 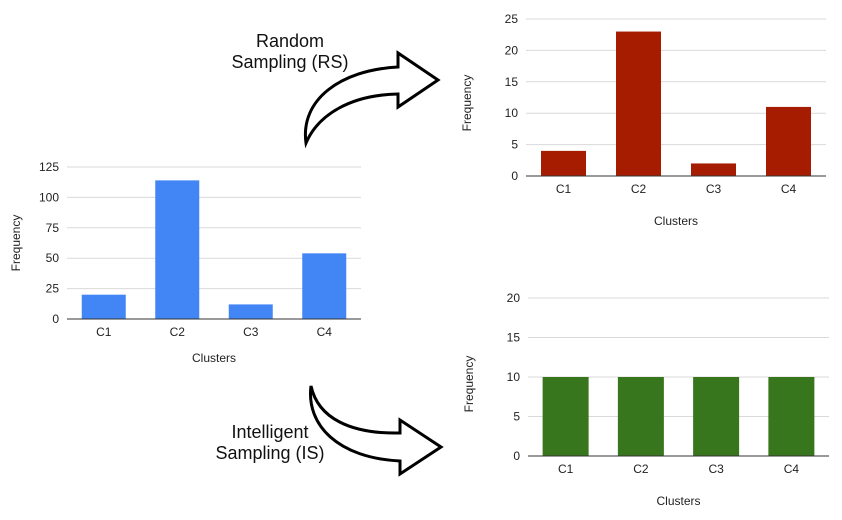 What do you see at coordinates (53, 258) in the screenshot?
I see `y-tick-label: 50` at bounding box center [53, 258].